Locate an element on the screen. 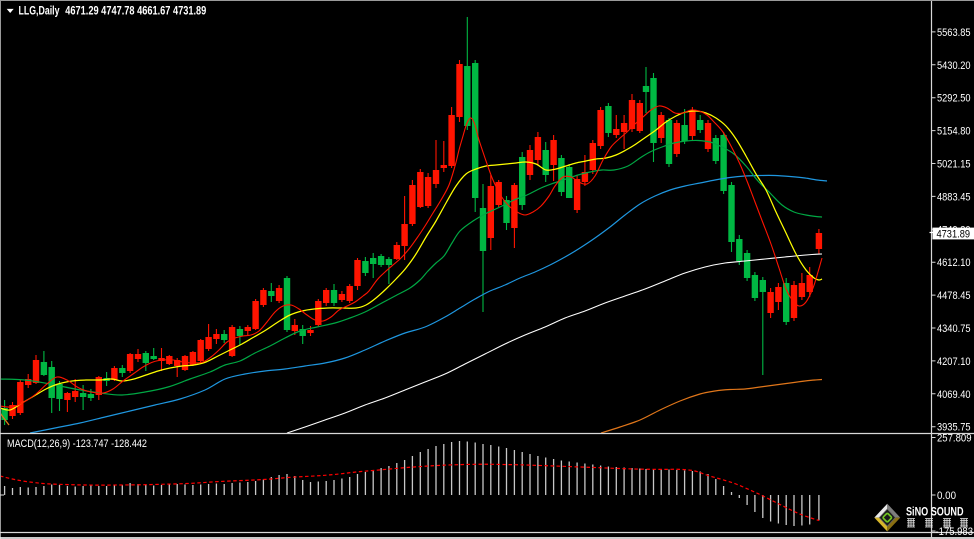 The image size is (974, 539). svg-text: 4207.10 is located at coordinates (954, 362).